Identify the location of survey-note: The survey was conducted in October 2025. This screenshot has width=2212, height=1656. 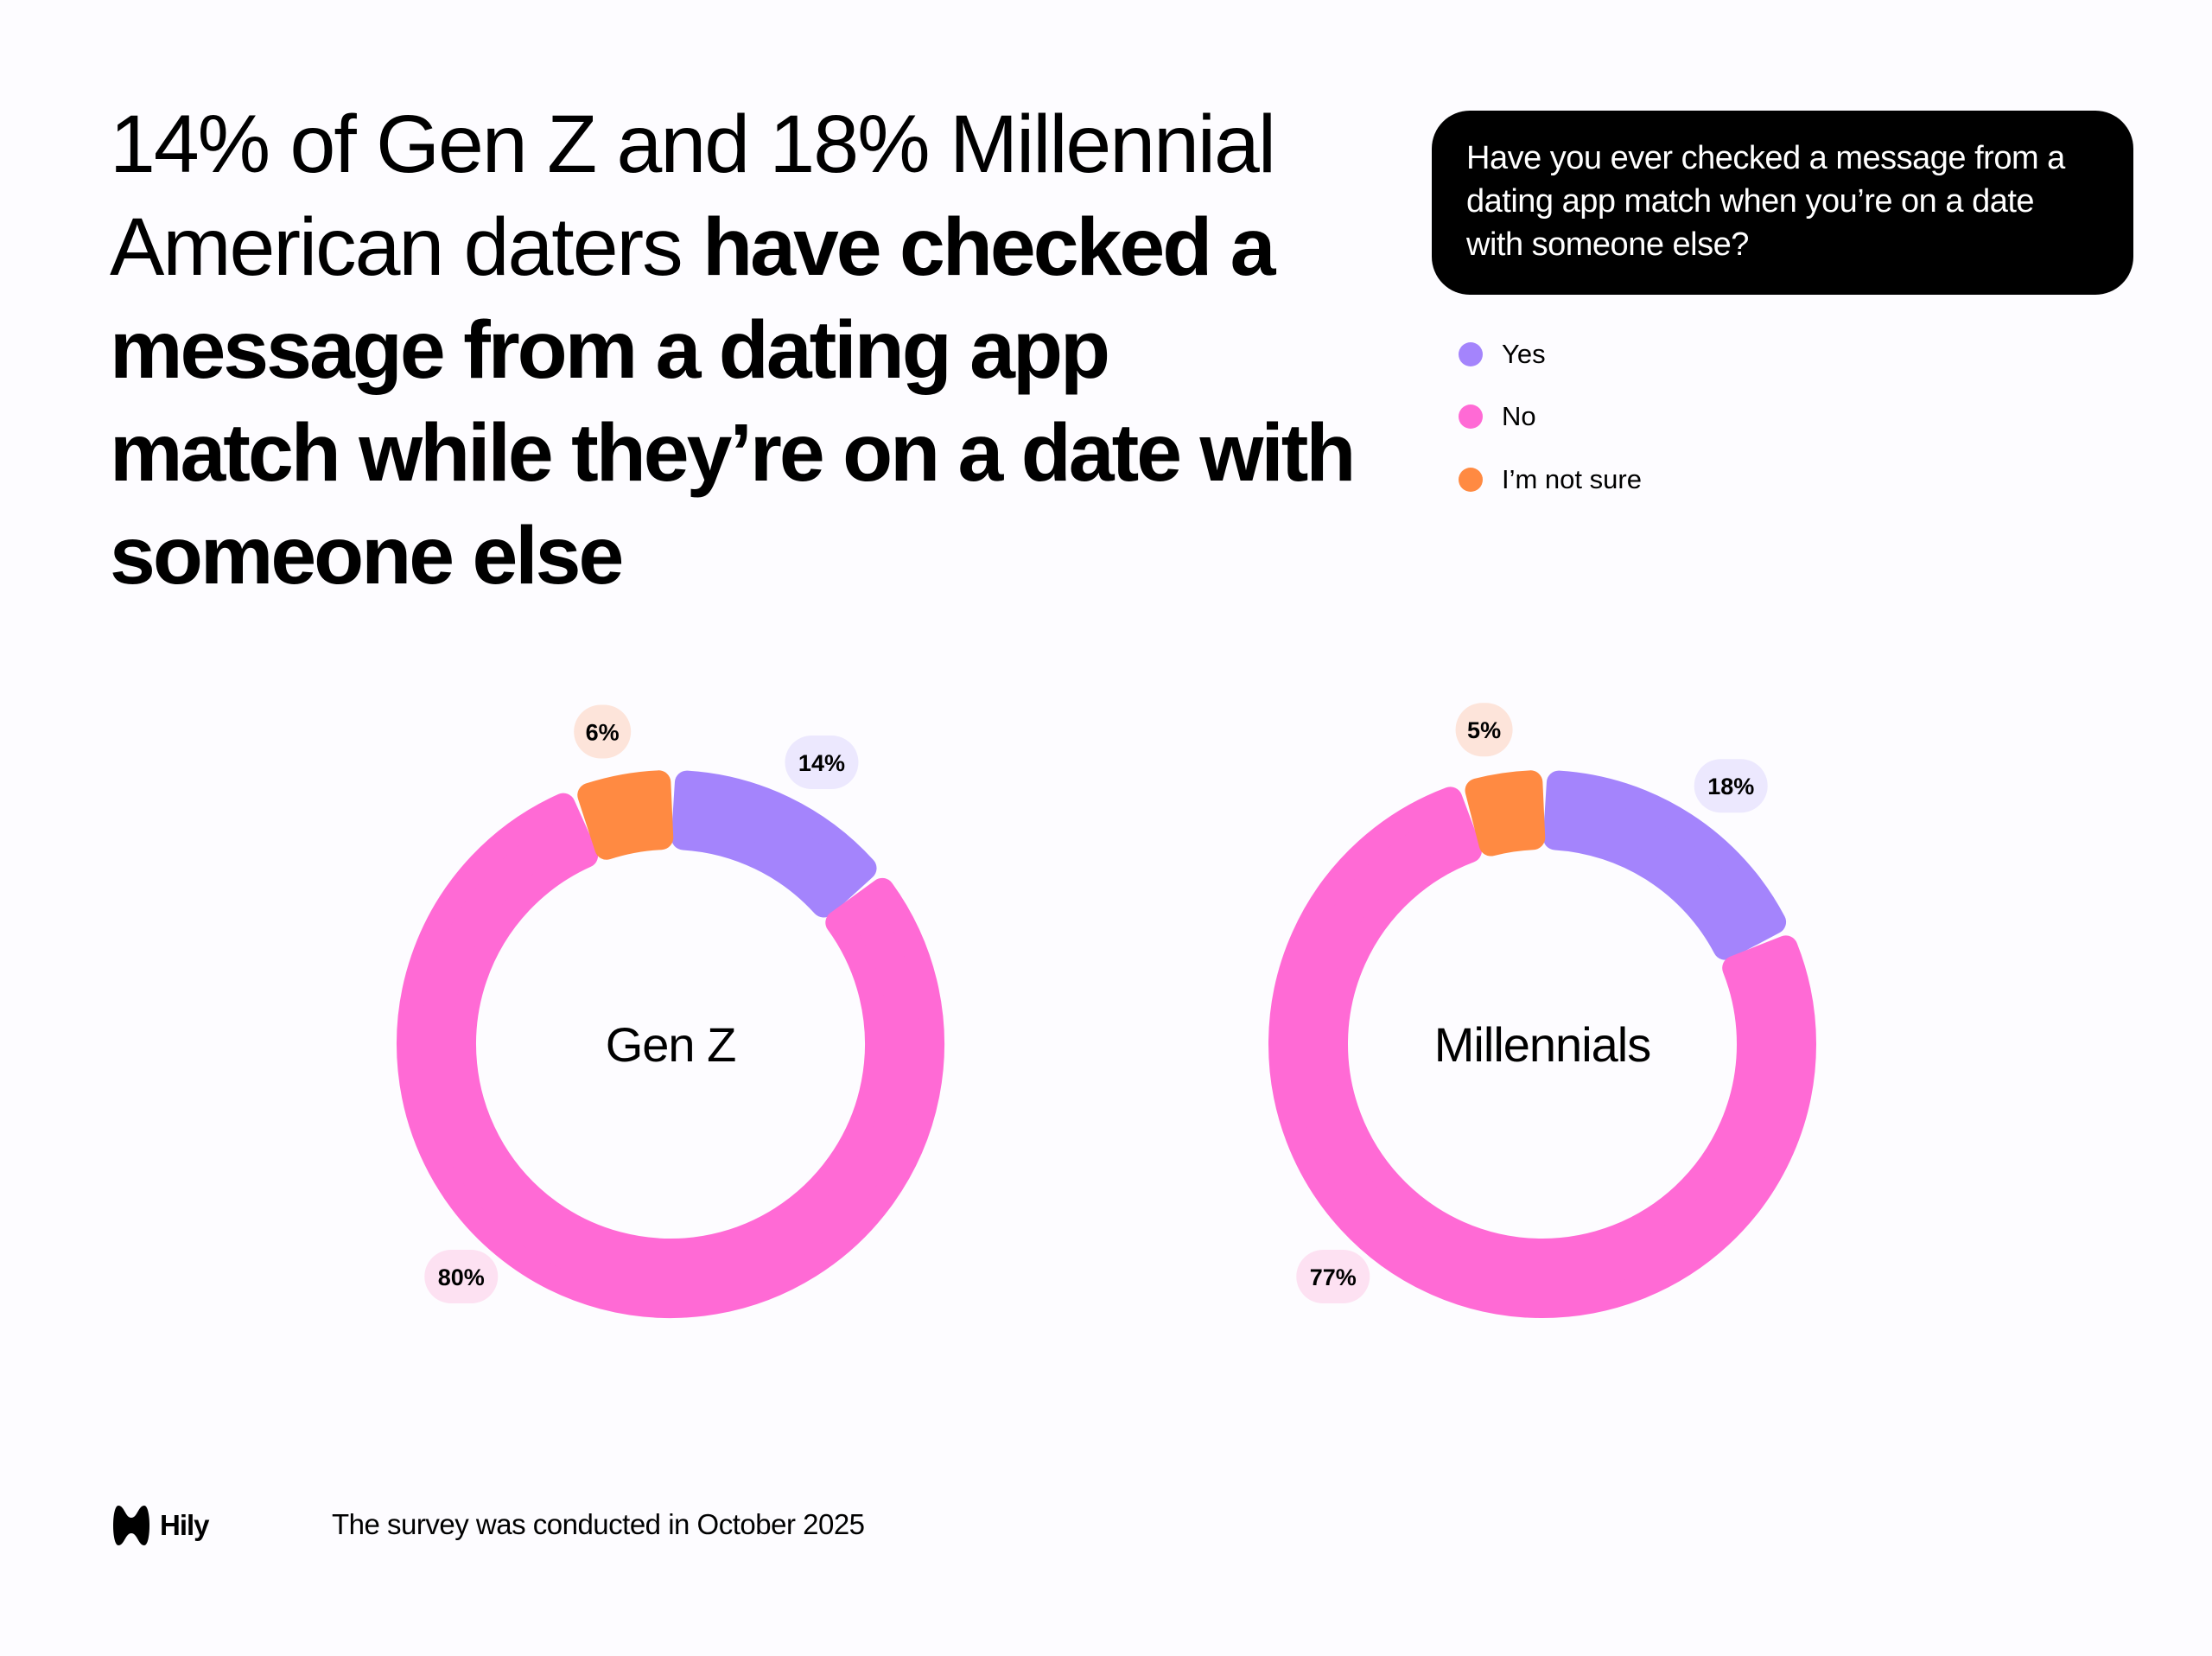
(598, 1524).